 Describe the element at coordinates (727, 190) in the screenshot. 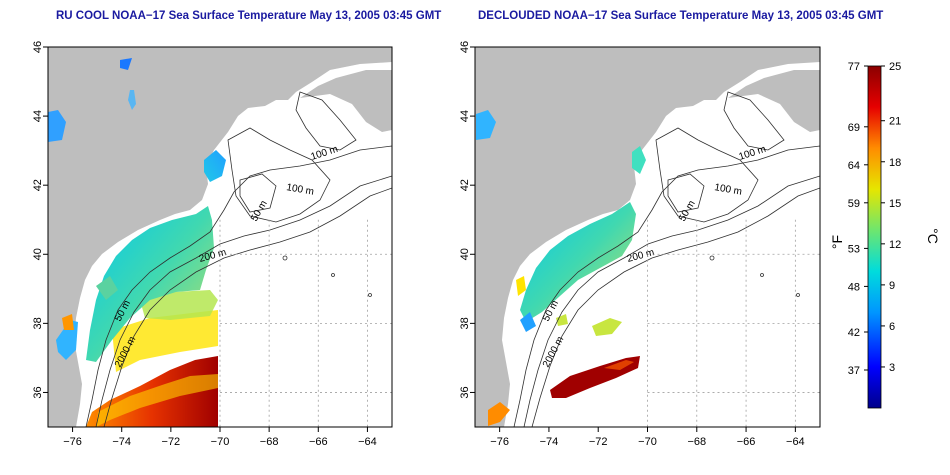

I see `right-contour-label-2: 100 m` at that location.